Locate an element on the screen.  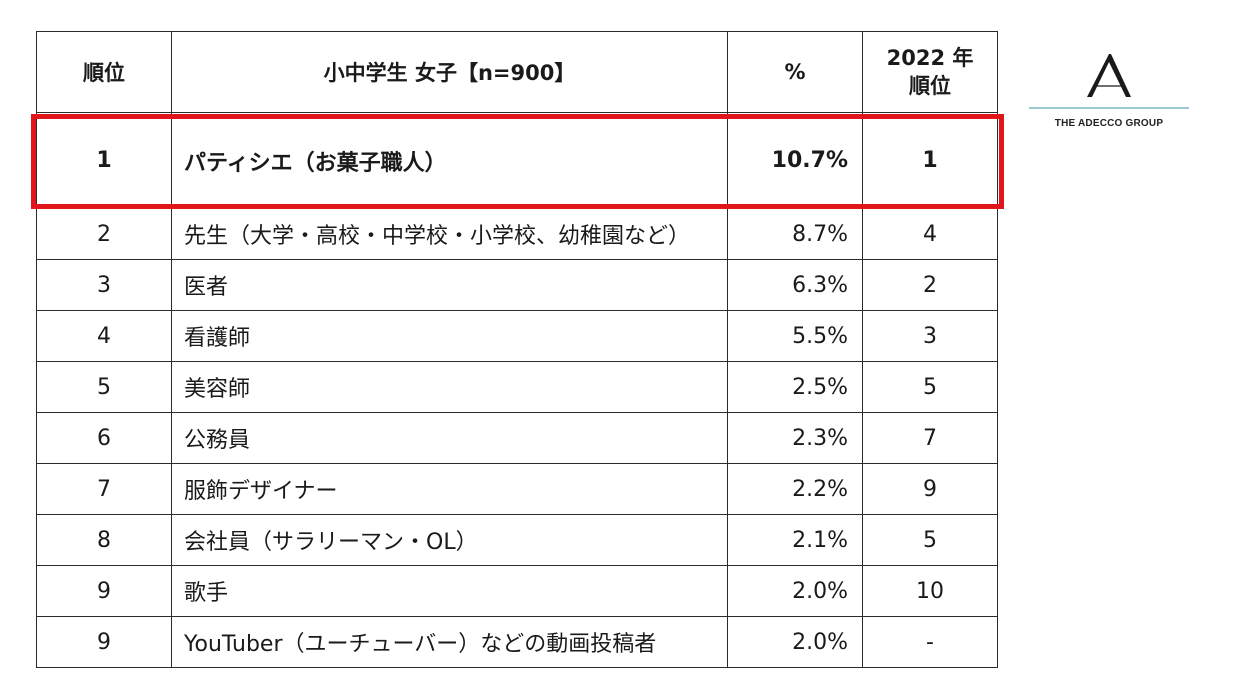
prev-rank-cell: 10 is located at coordinates (930, 591).